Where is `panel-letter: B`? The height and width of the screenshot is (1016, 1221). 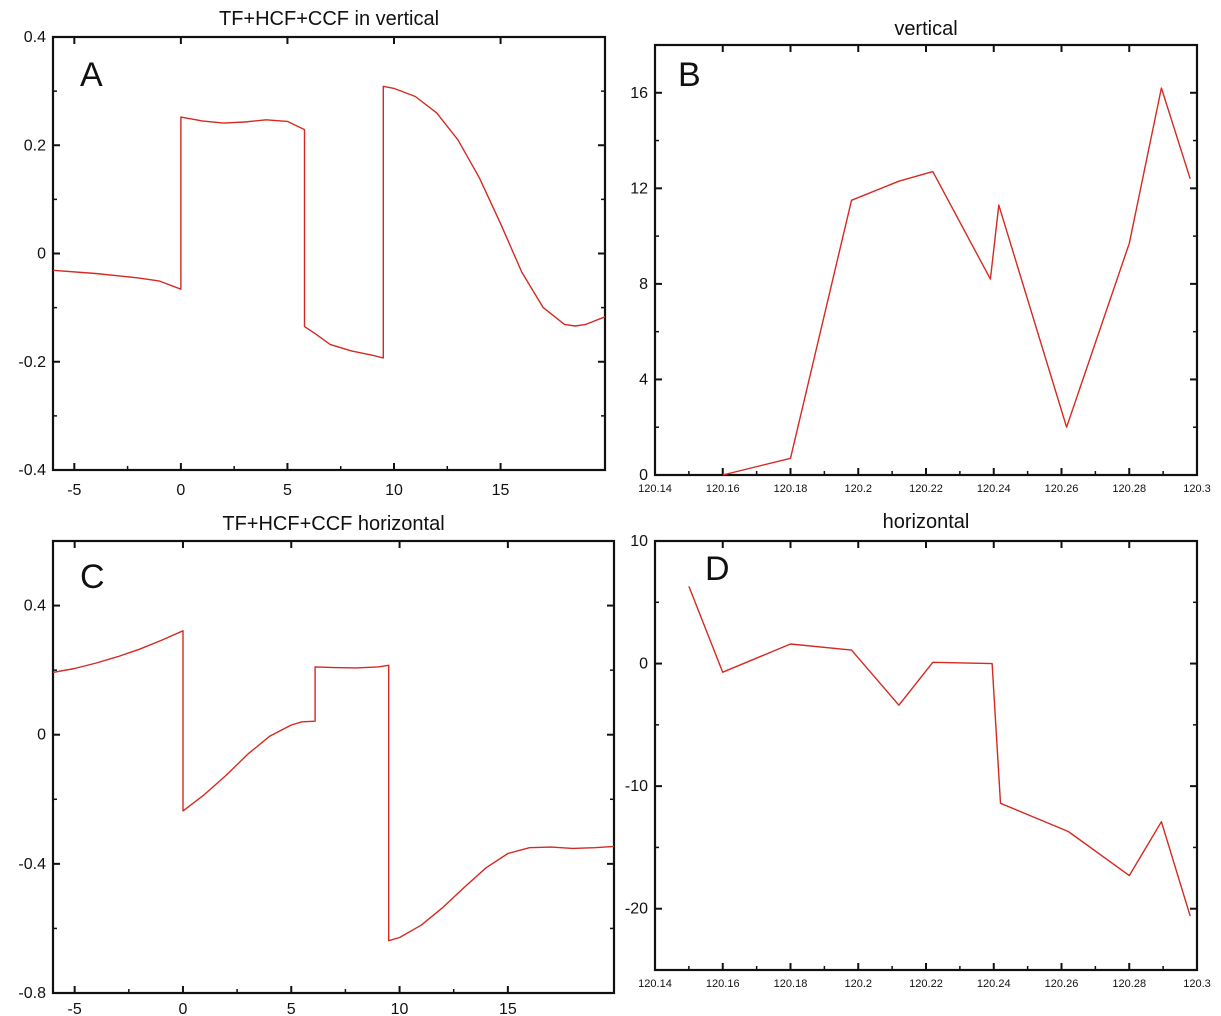
panel-letter: B is located at coordinates (689, 75).